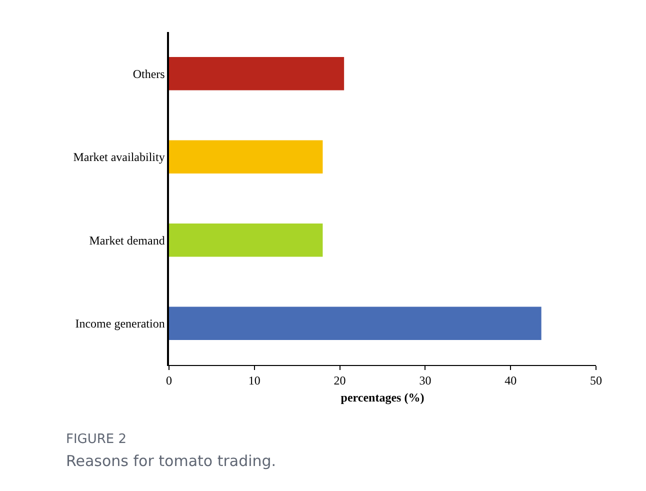  I want to click on x-tick-label: 30, so click(425, 380).